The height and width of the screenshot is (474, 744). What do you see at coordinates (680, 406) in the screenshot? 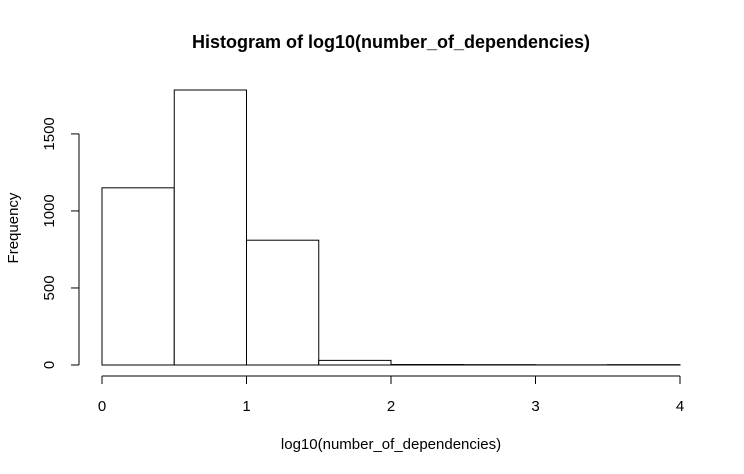
I see `x-tick-label: 4` at bounding box center [680, 406].